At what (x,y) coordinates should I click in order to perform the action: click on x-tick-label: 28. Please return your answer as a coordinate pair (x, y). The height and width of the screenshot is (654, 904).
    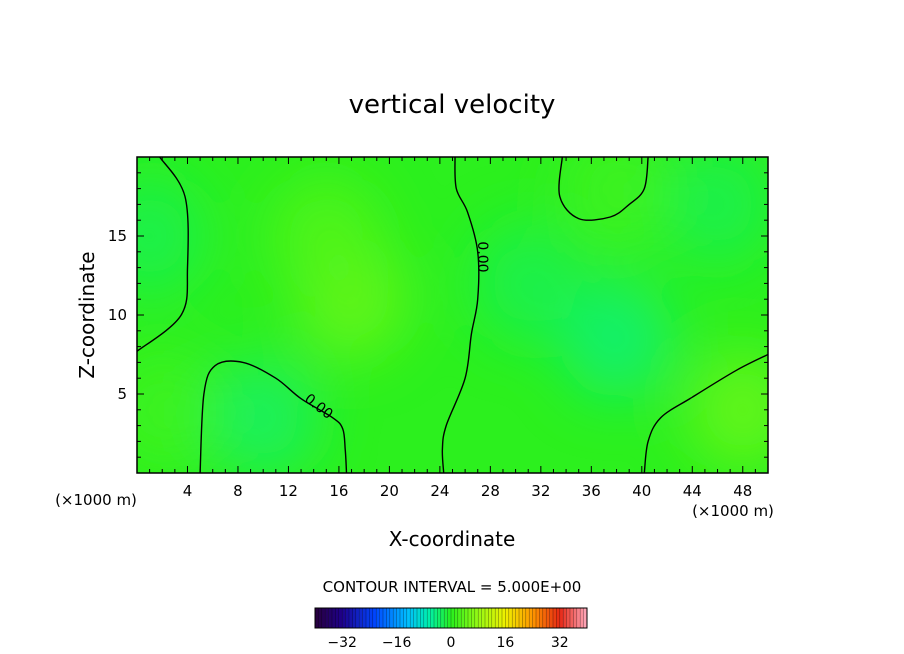
    Looking at the image, I should click on (490, 491).